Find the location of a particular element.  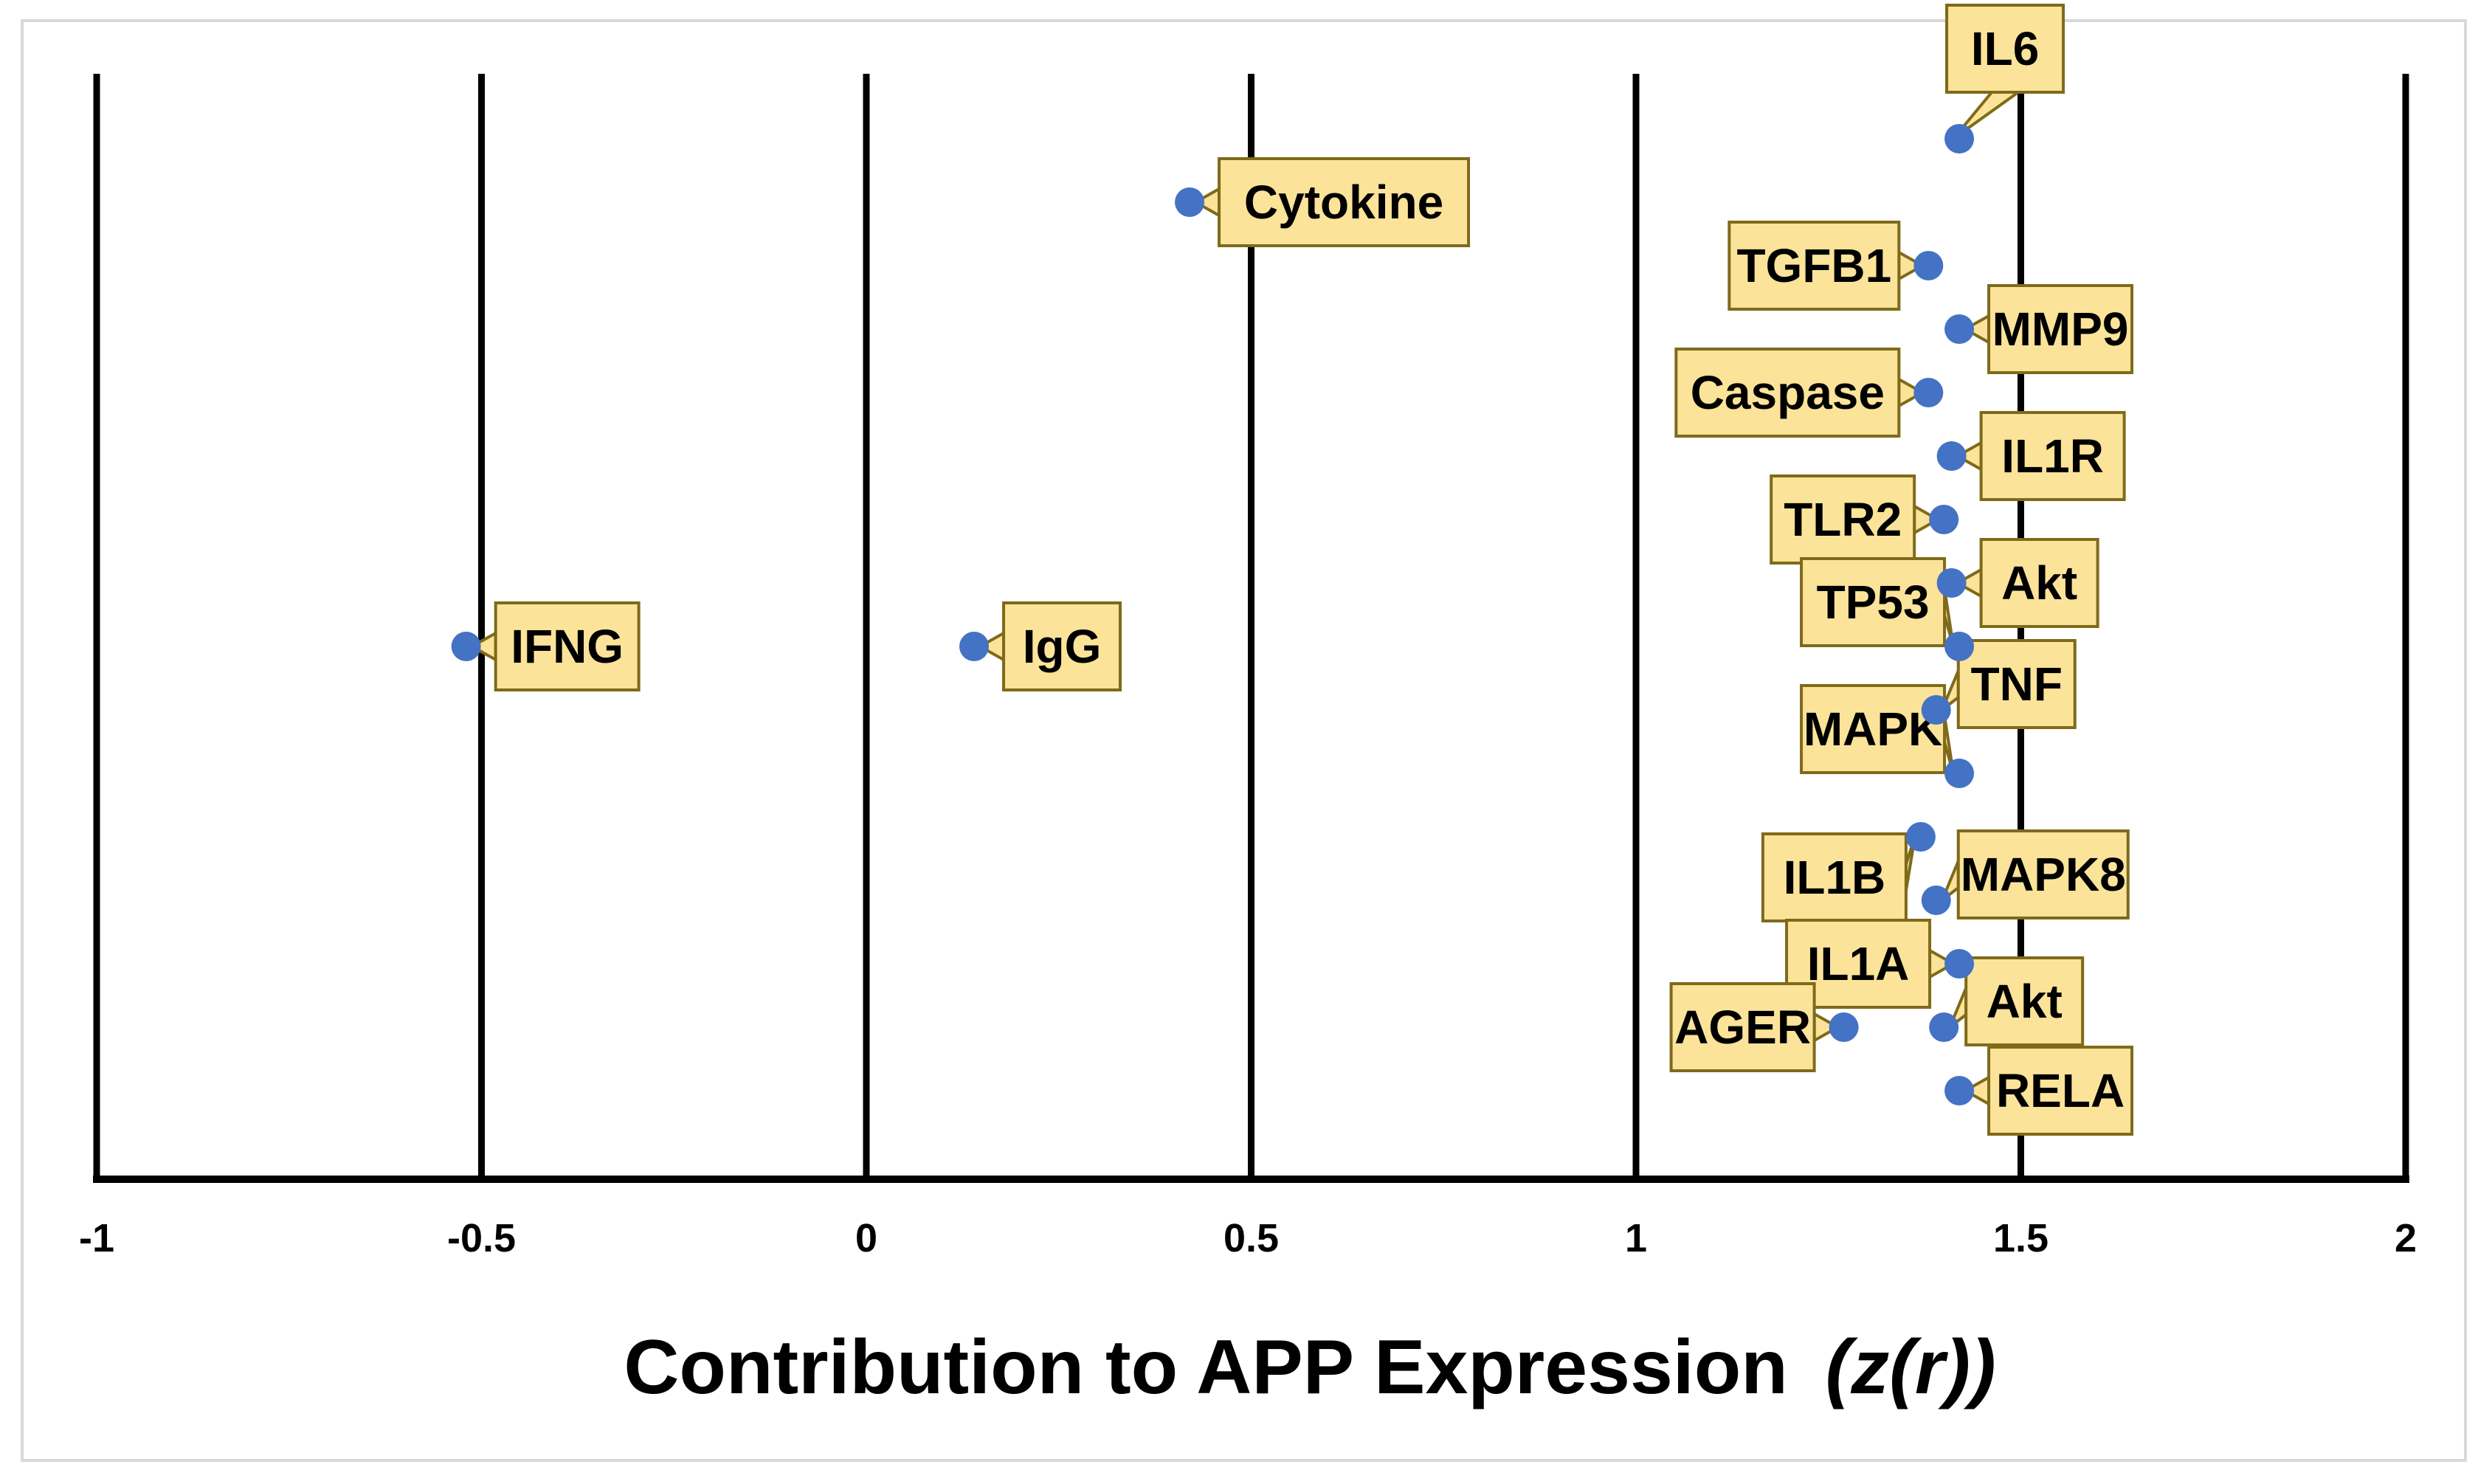

point-label: TP53 is located at coordinates (1873, 602).